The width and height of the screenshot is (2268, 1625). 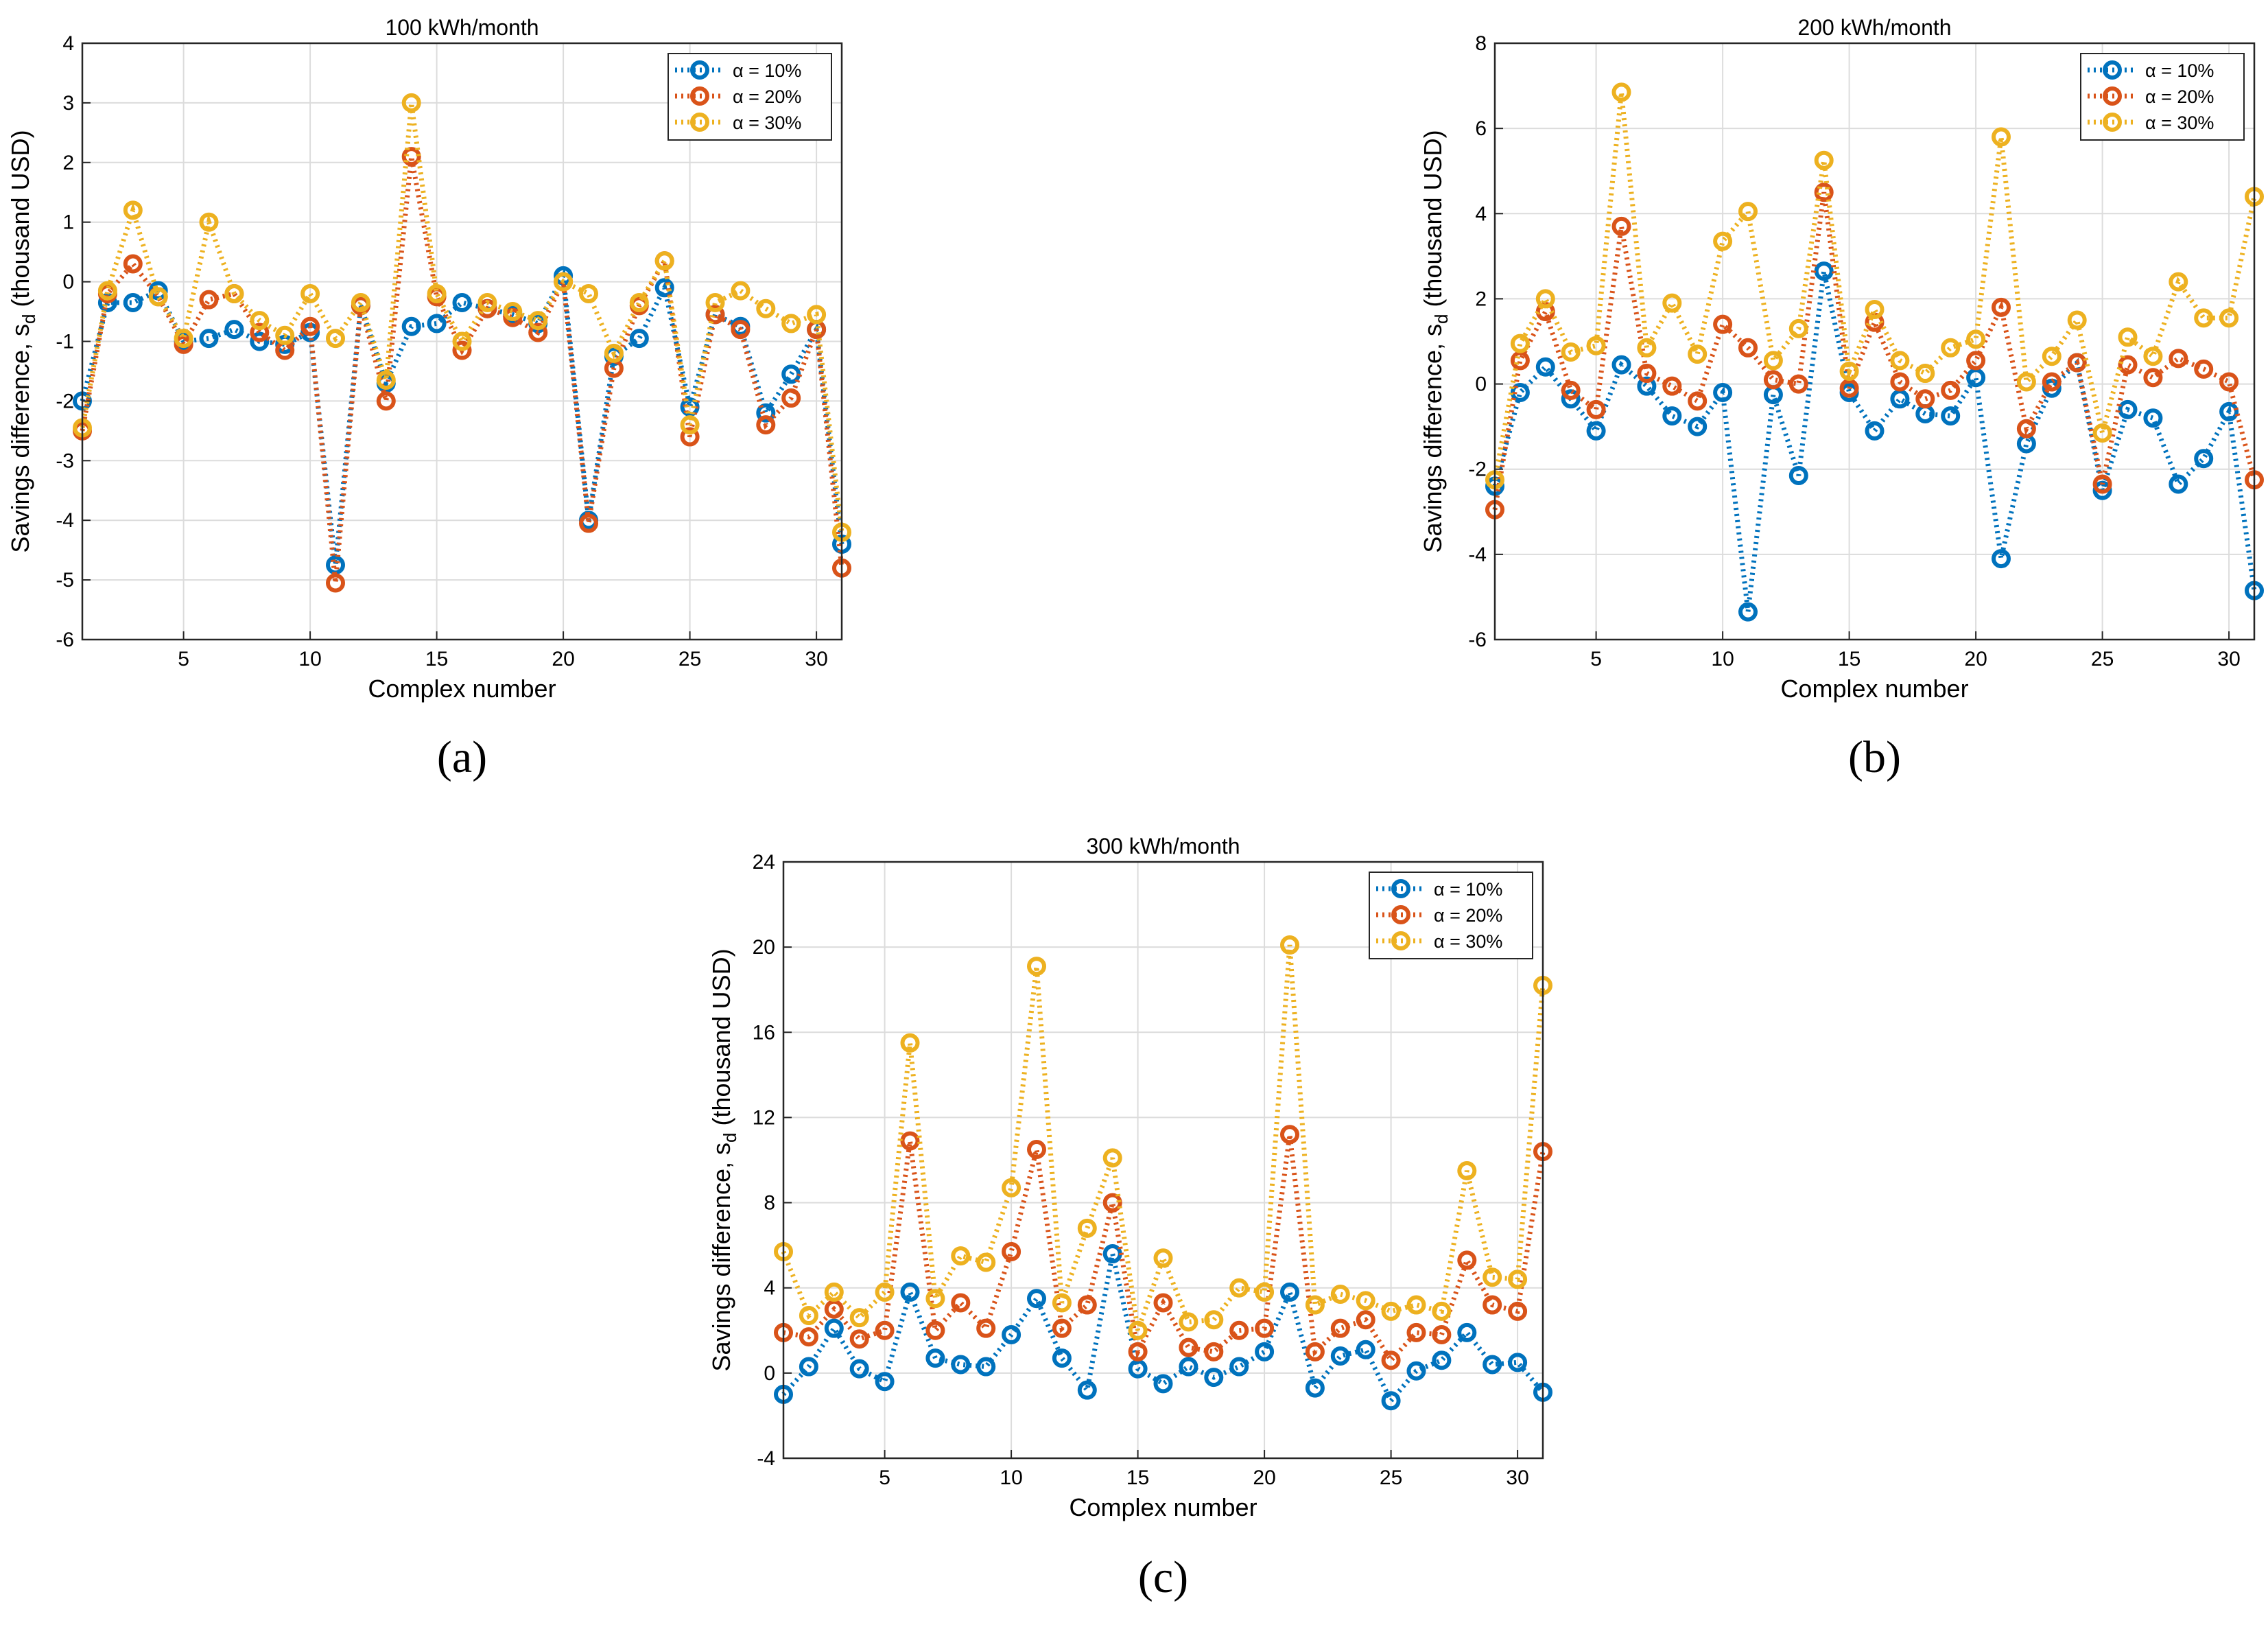 What do you see at coordinates (767, 123) in the screenshot?
I see `legend-entry-label: α = 30%` at bounding box center [767, 123].